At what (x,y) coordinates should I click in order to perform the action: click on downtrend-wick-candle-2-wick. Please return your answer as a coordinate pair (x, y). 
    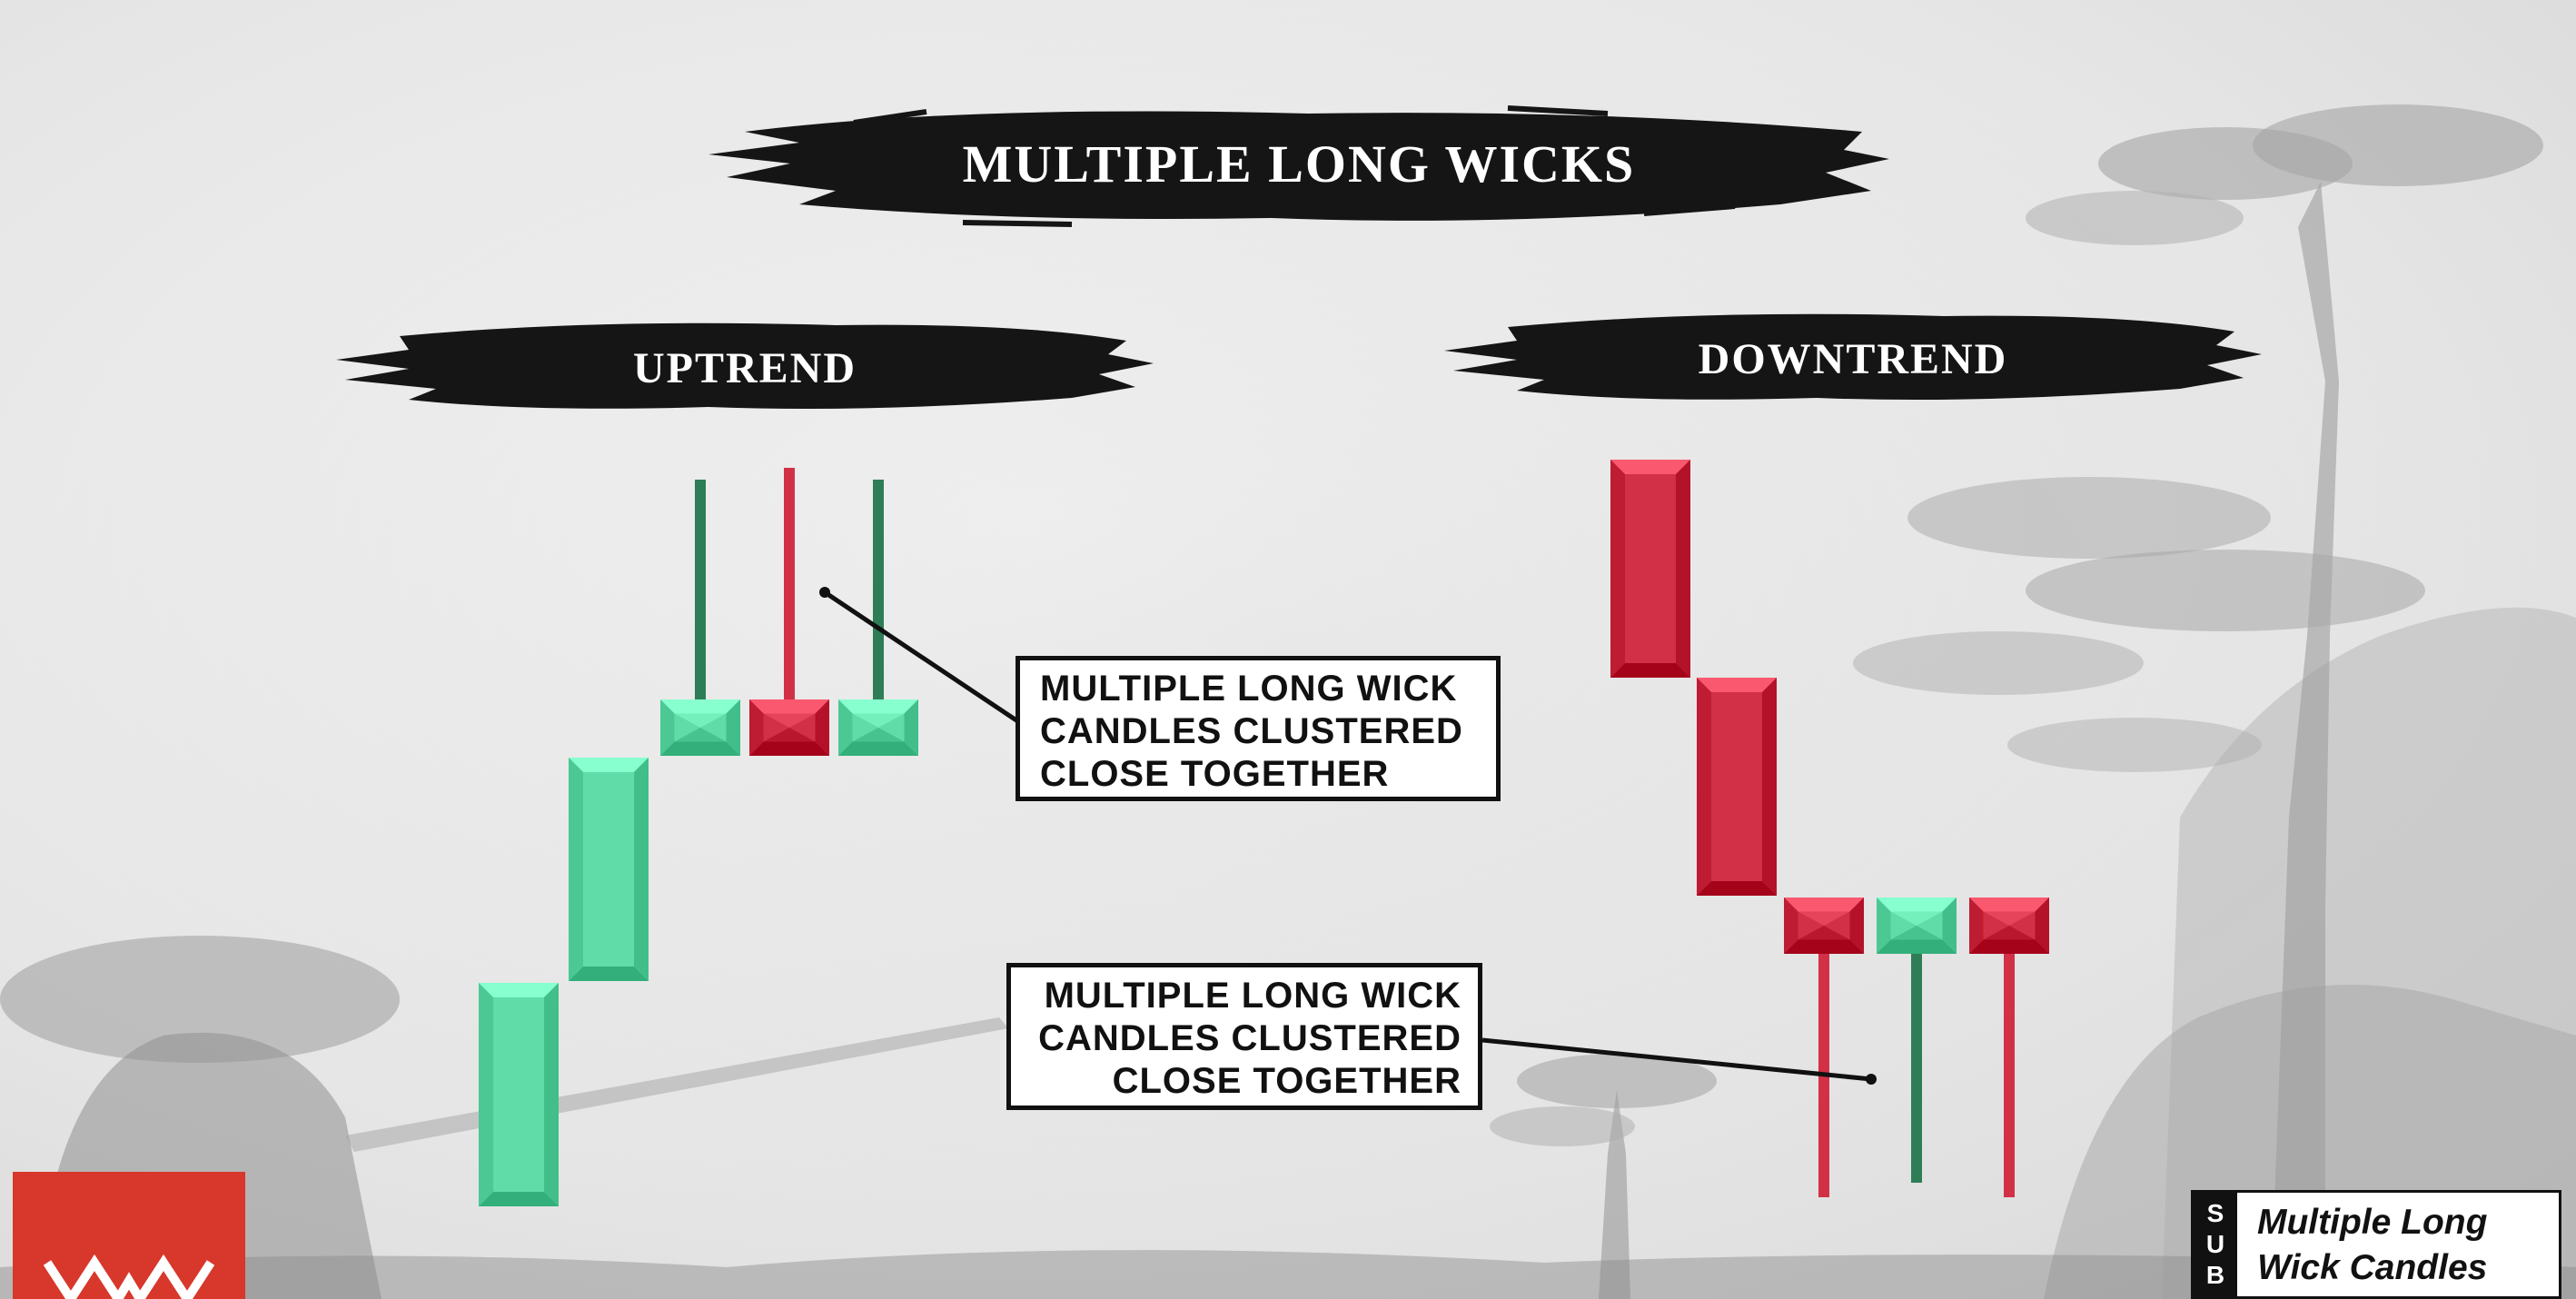
    Looking at the image, I should click on (1916, 1065).